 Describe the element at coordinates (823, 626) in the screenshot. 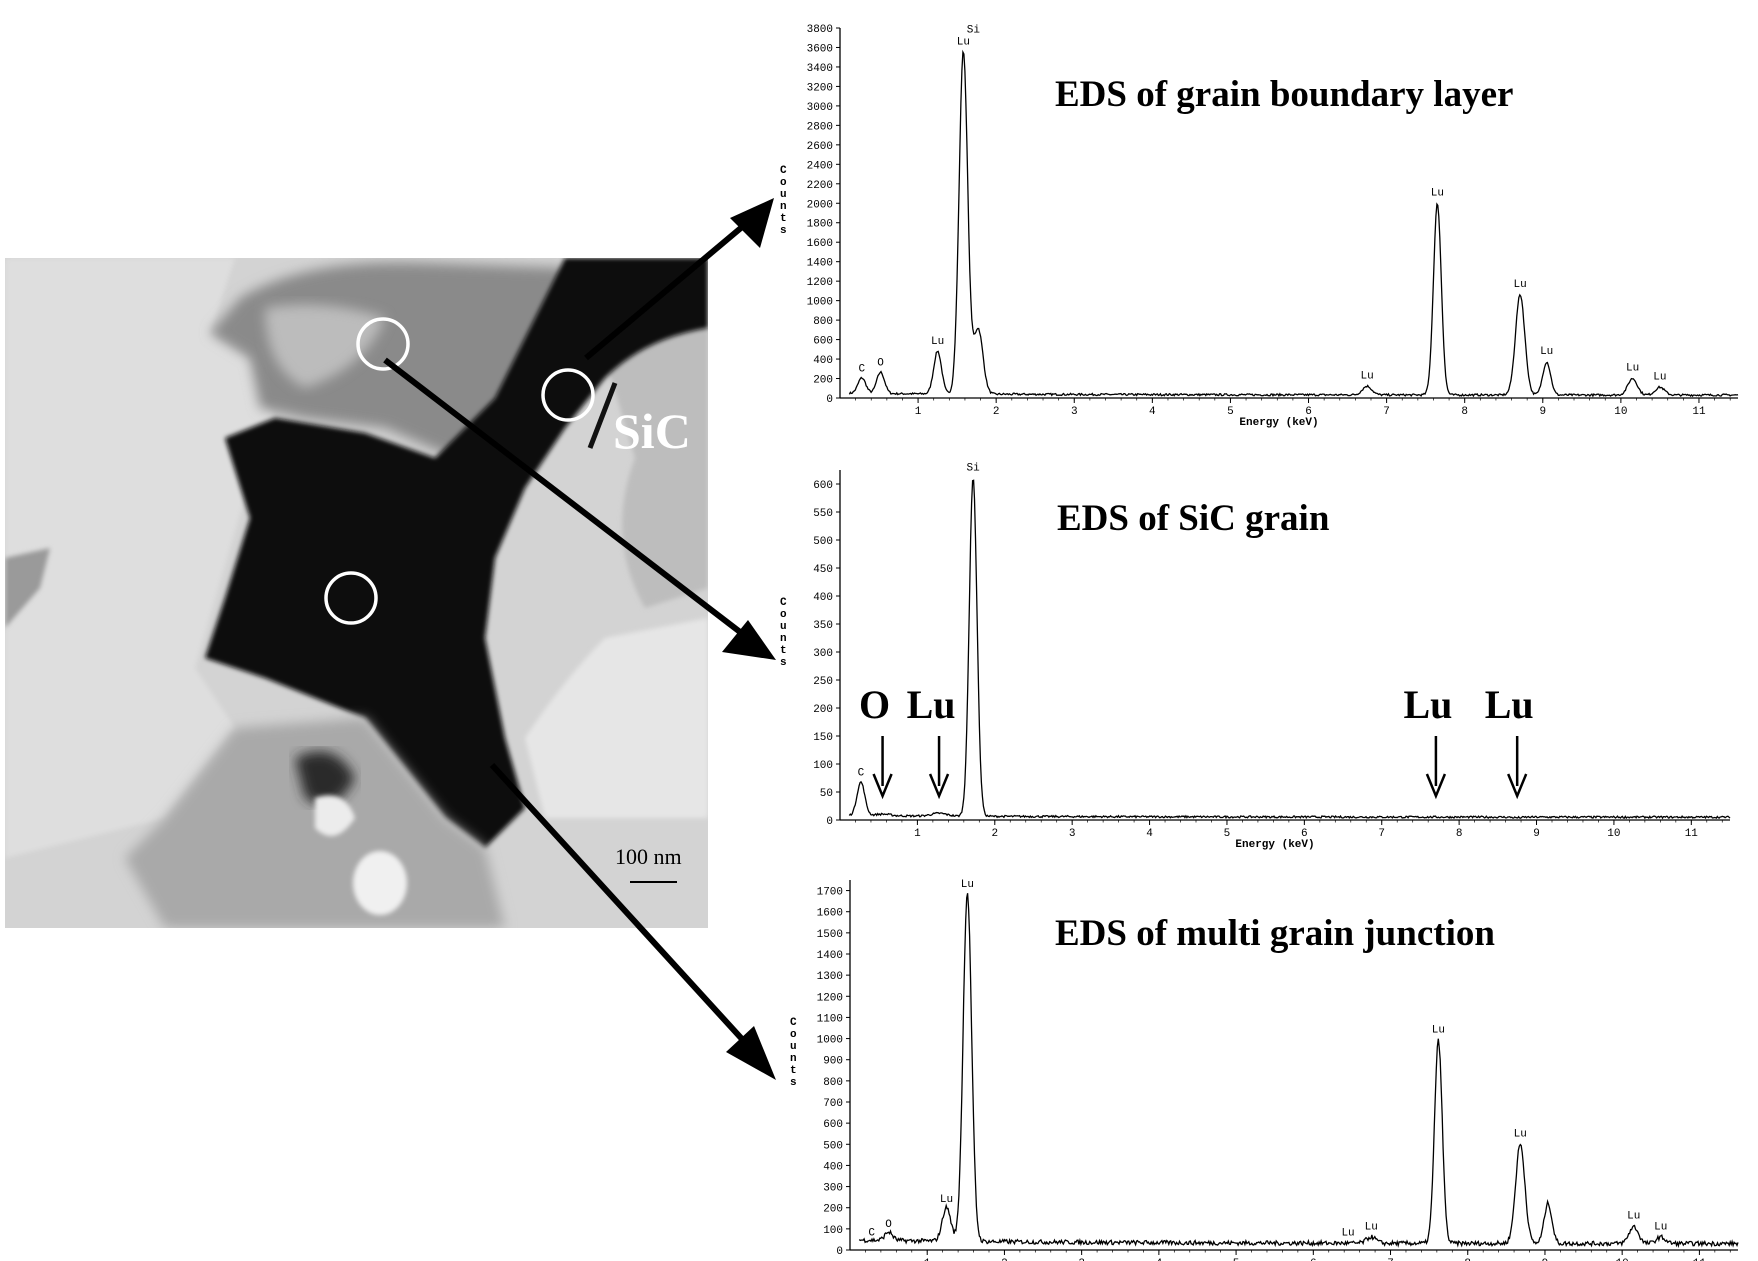

I see `y-tick-label: 350` at that location.